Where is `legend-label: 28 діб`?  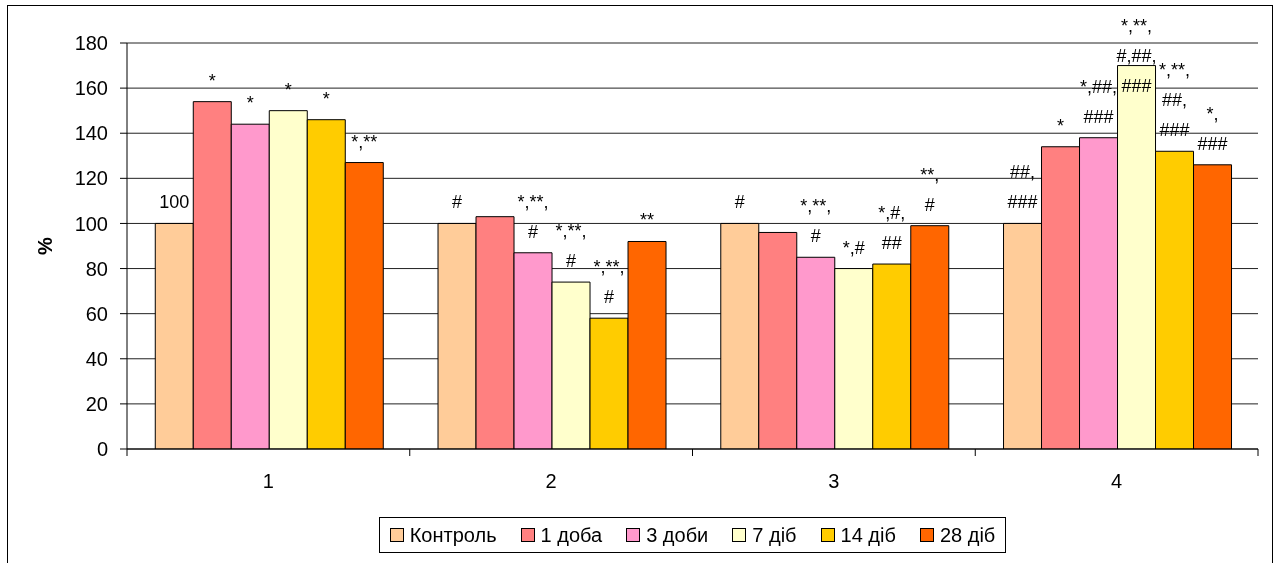 legend-label: 28 діб is located at coordinates (967, 535).